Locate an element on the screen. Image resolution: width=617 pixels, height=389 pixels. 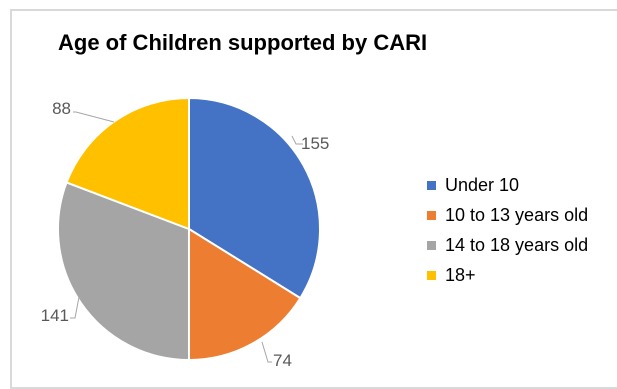
data-label-14-to-18: 141 is located at coordinates (55, 315).